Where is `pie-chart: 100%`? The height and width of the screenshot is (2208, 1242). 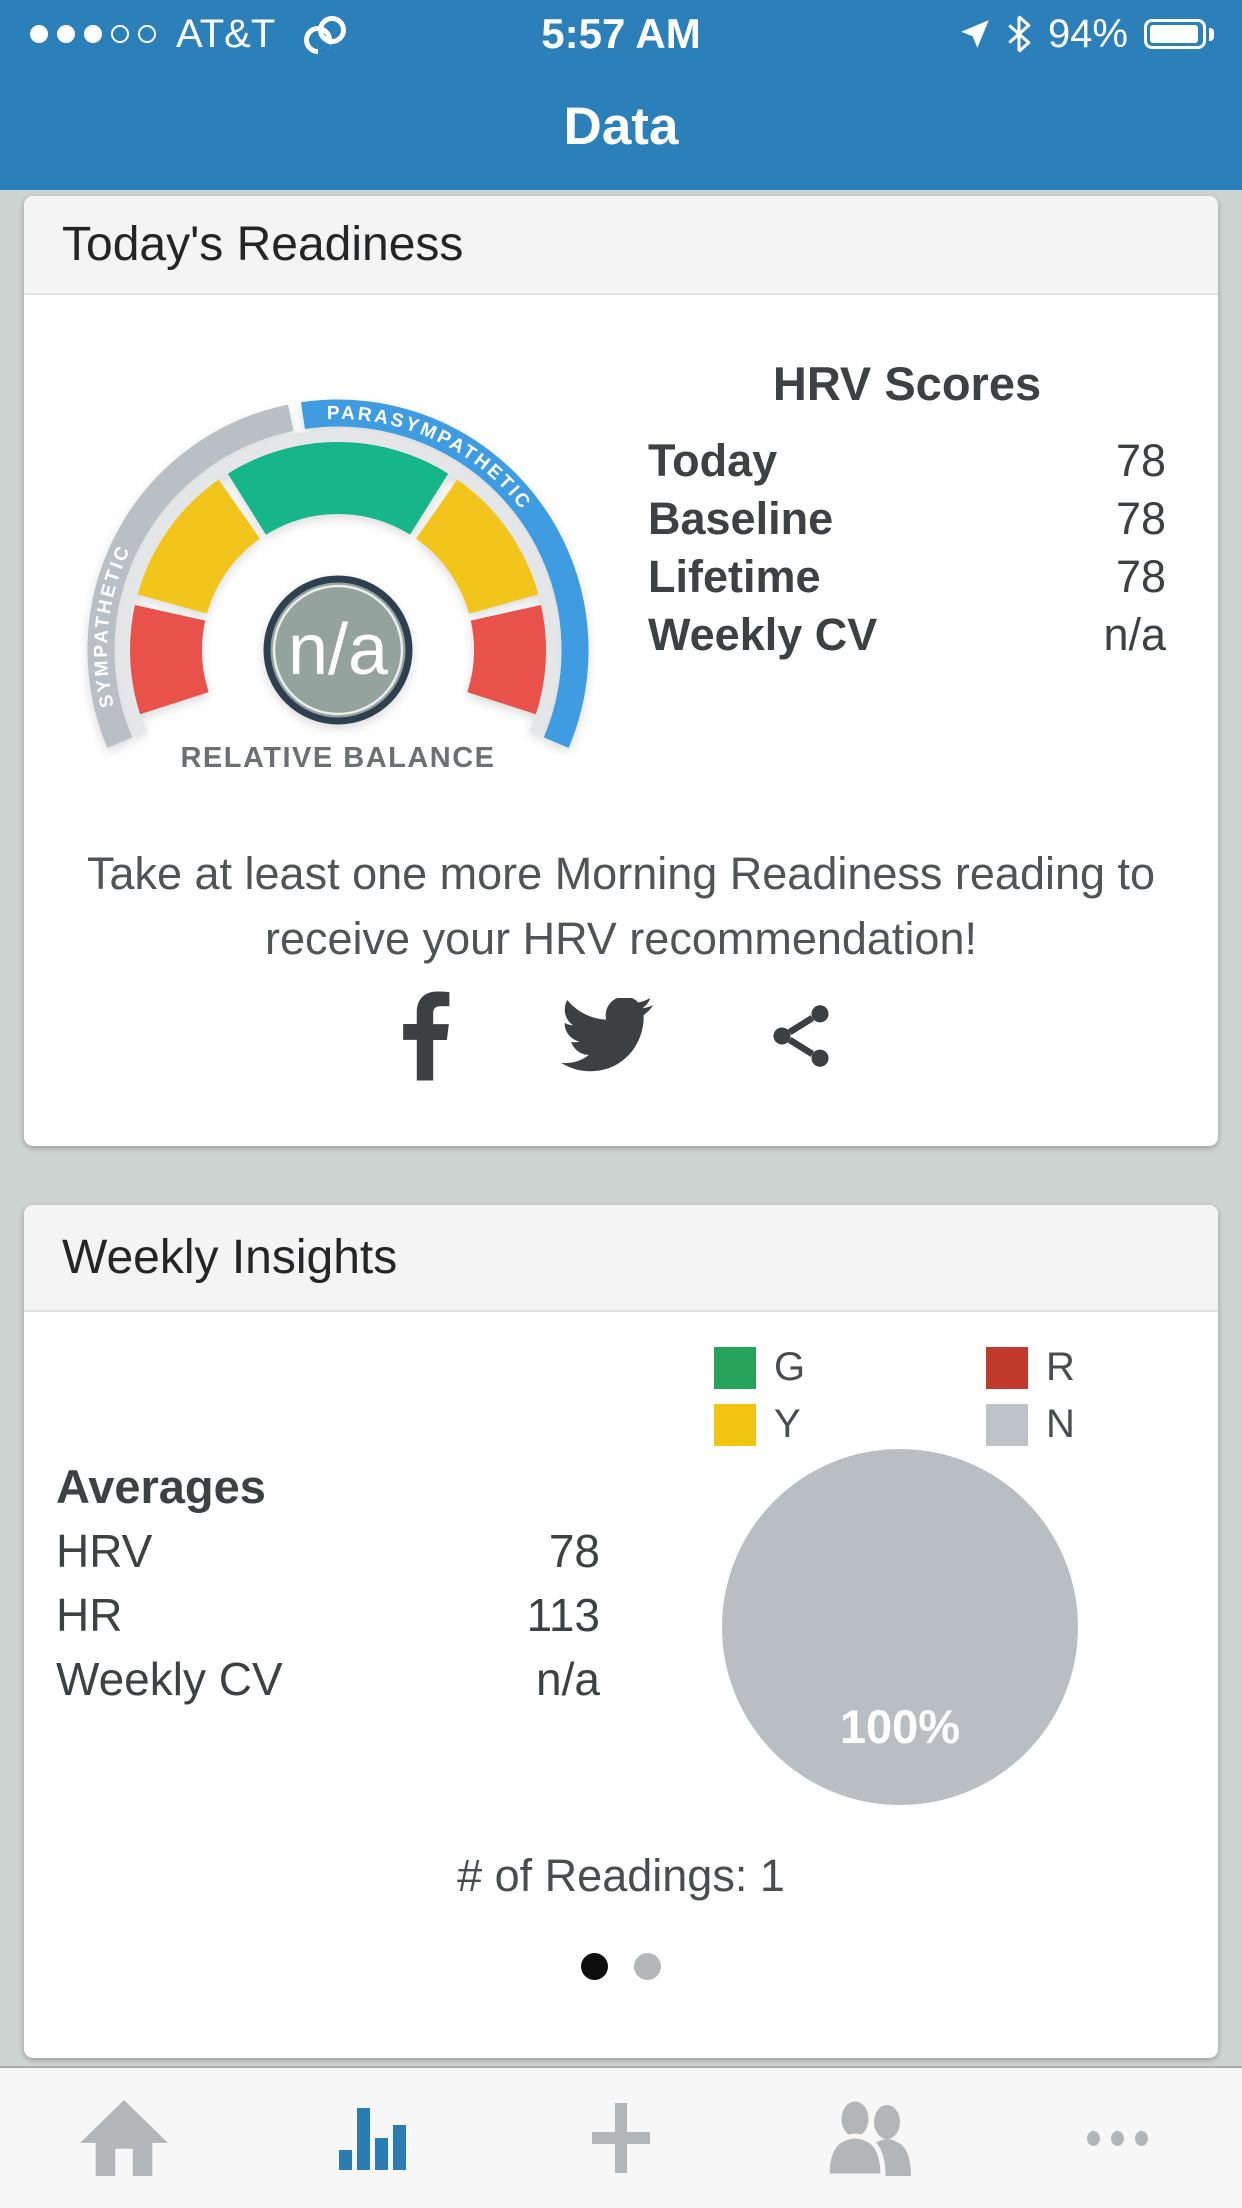
pie-chart: 100% is located at coordinates (900, 1627).